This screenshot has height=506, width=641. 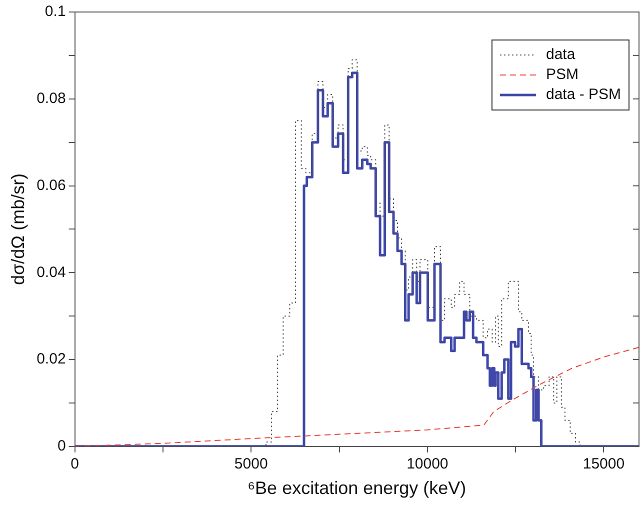 I want to click on x-tick-label: 5000, so click(x=251, y=464).